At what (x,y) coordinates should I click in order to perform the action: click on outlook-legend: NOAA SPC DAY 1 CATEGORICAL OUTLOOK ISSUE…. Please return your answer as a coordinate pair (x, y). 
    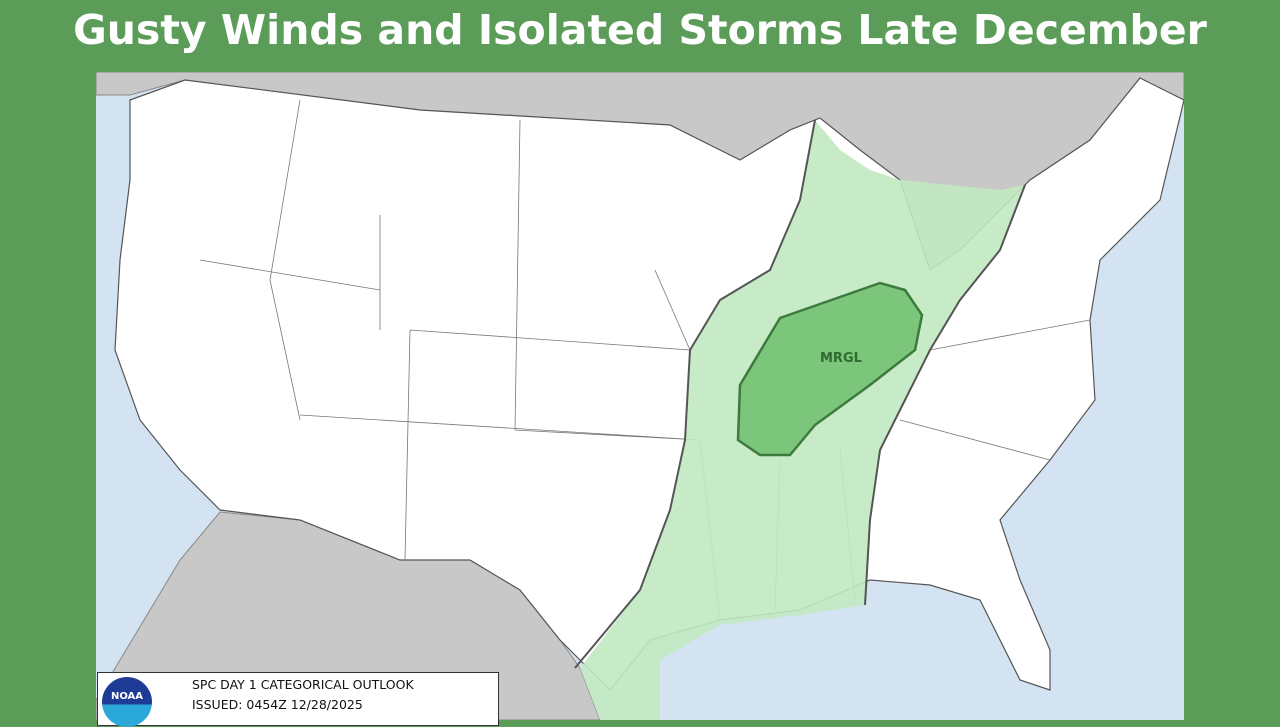
    Looking at the image, I should click on (298, 699).